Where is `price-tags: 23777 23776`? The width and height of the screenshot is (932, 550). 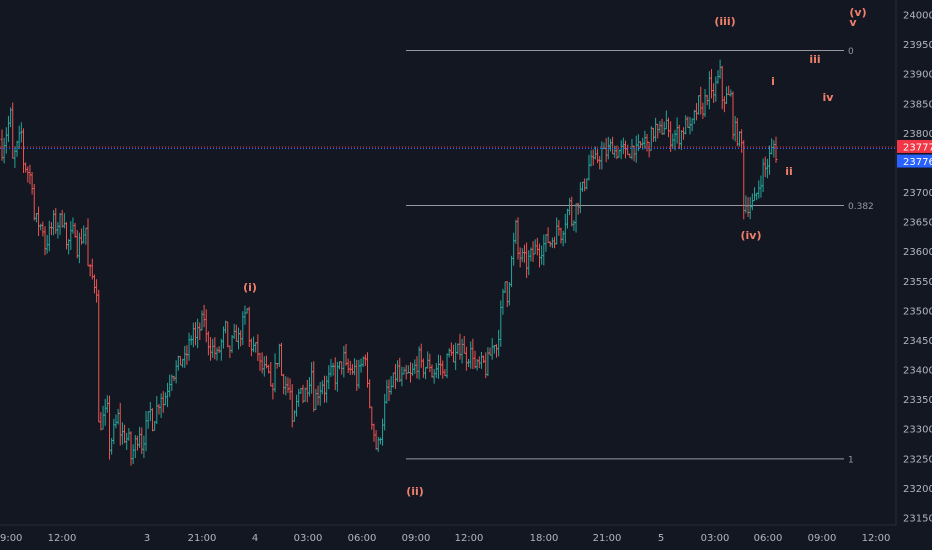 price-tags: 23777 23776 is located at coordinates (914, 153).